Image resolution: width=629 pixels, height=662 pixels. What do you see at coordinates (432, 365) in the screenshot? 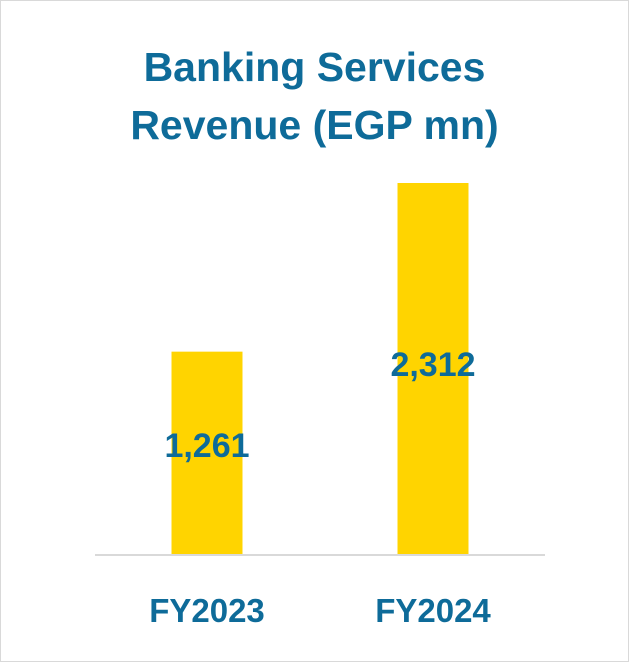
I see `data-label-fy2024: 2,312` at bounding box center [432, 365].